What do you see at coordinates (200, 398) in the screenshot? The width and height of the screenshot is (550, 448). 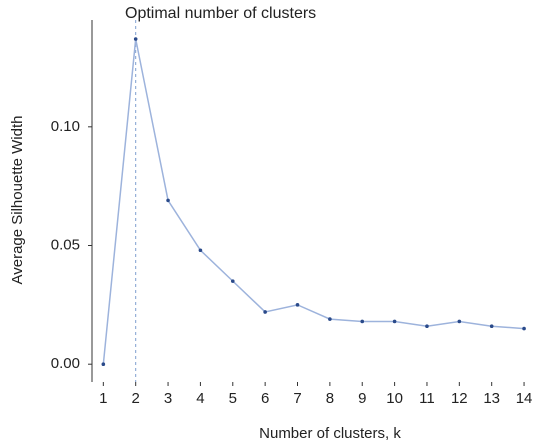 I see `x-tick-label: 4` at bounding box center [200, 398].